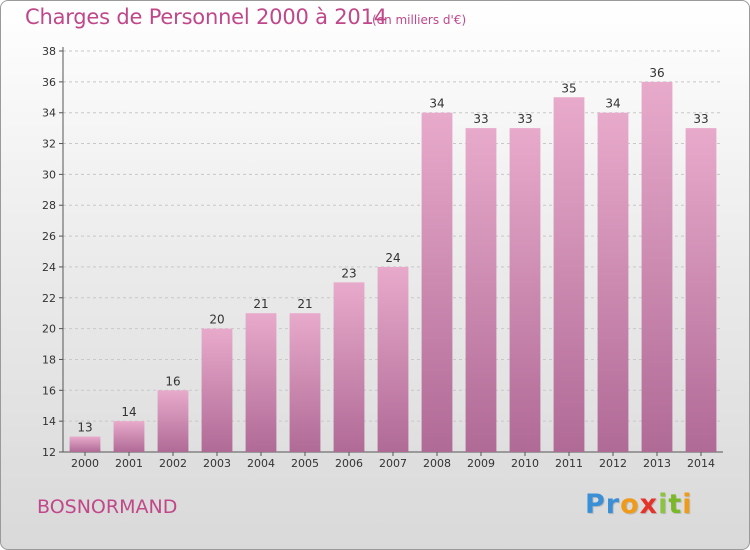 The width and height of the screenshot is (750, 550). Describe the element at coordinates (656, 73) in the screenshot. I see `data-label: 36` at that location.